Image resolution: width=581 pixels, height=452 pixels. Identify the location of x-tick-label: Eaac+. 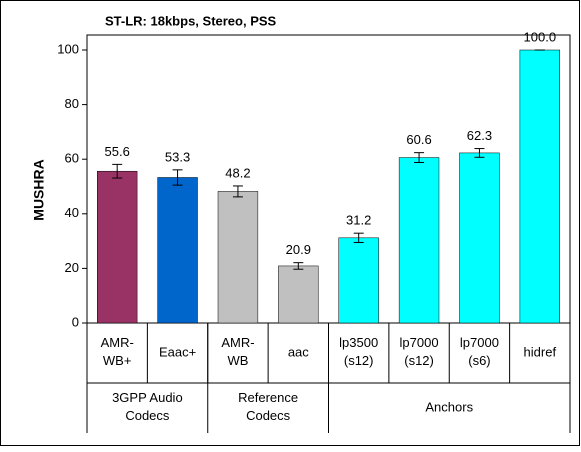
(177, 351).